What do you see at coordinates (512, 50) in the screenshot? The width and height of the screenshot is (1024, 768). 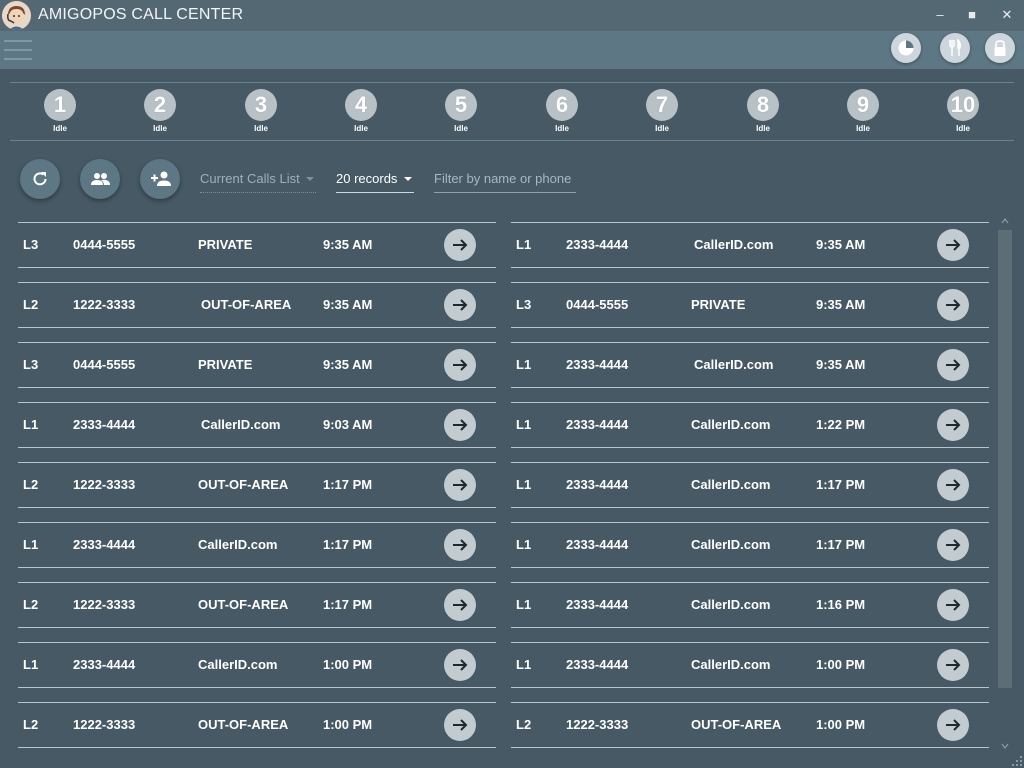 I see `toolbar` at bounding box center [512, 50].